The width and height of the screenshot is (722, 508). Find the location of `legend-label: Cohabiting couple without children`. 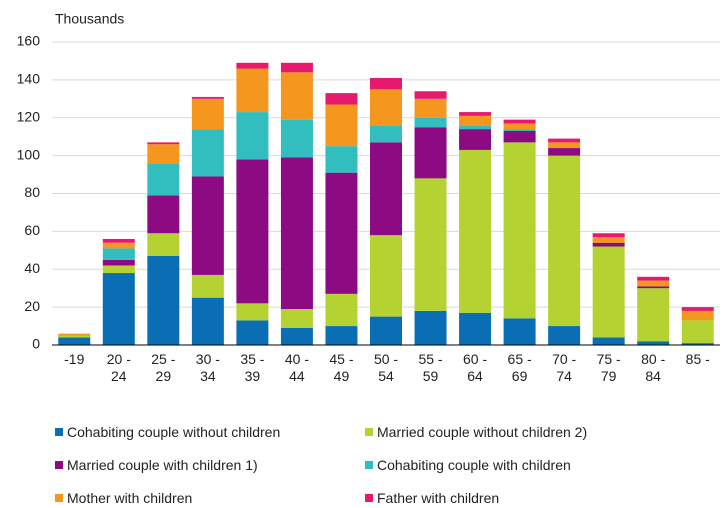

legend-label: Cohabiting couple without children is located at coordinates (174, 432).